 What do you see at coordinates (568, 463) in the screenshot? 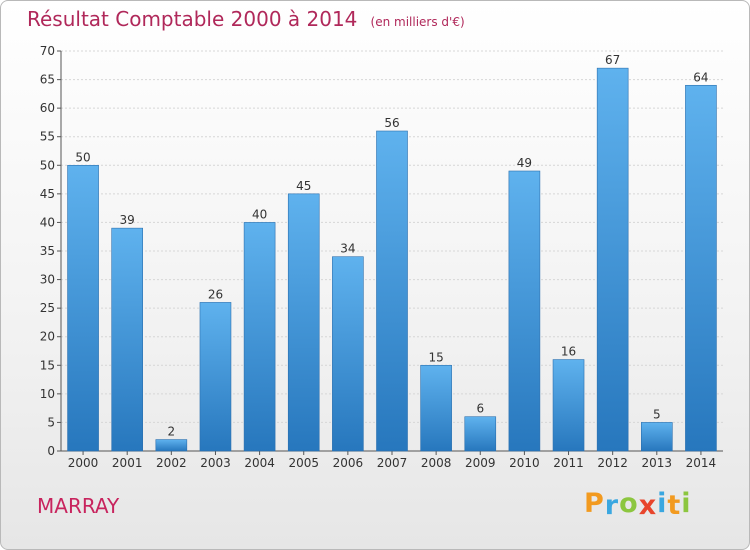
I see `x-tick-label-2011: 2011` at bounding box center [568, 463].